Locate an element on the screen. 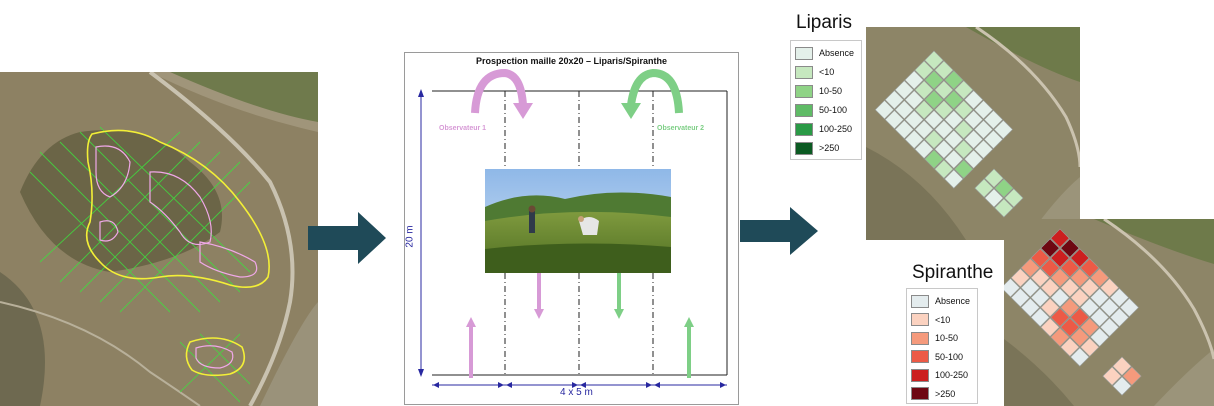  spiranthe-result-map is located at coordinates (1109, 312).